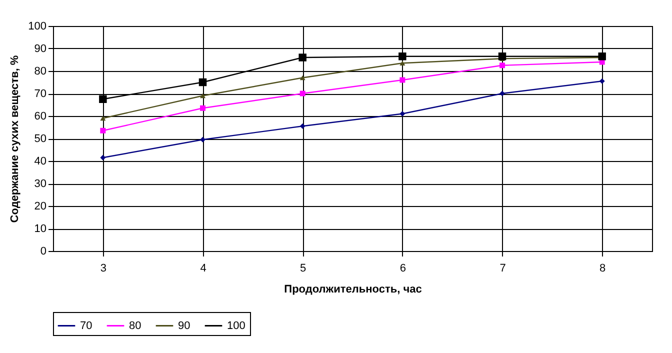 This screenshot has width=672, height=353. I want to click on y-tick-label: 10, so click(40, 229).